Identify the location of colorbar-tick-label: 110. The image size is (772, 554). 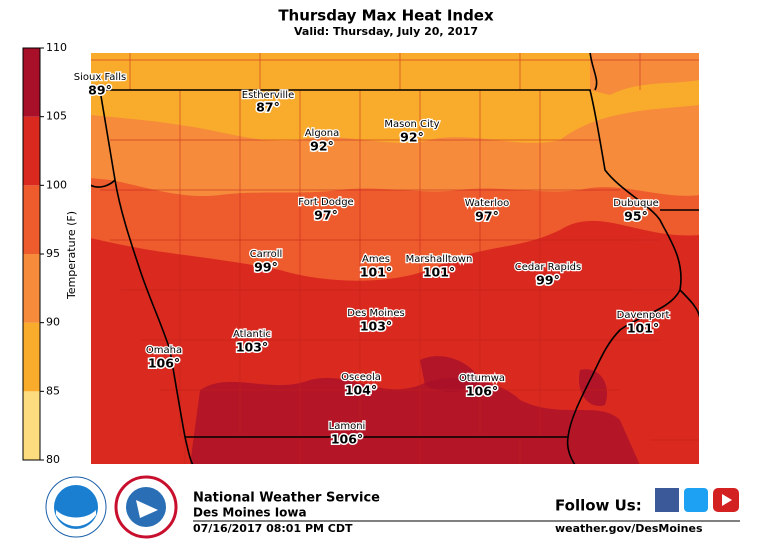
(56, 47).